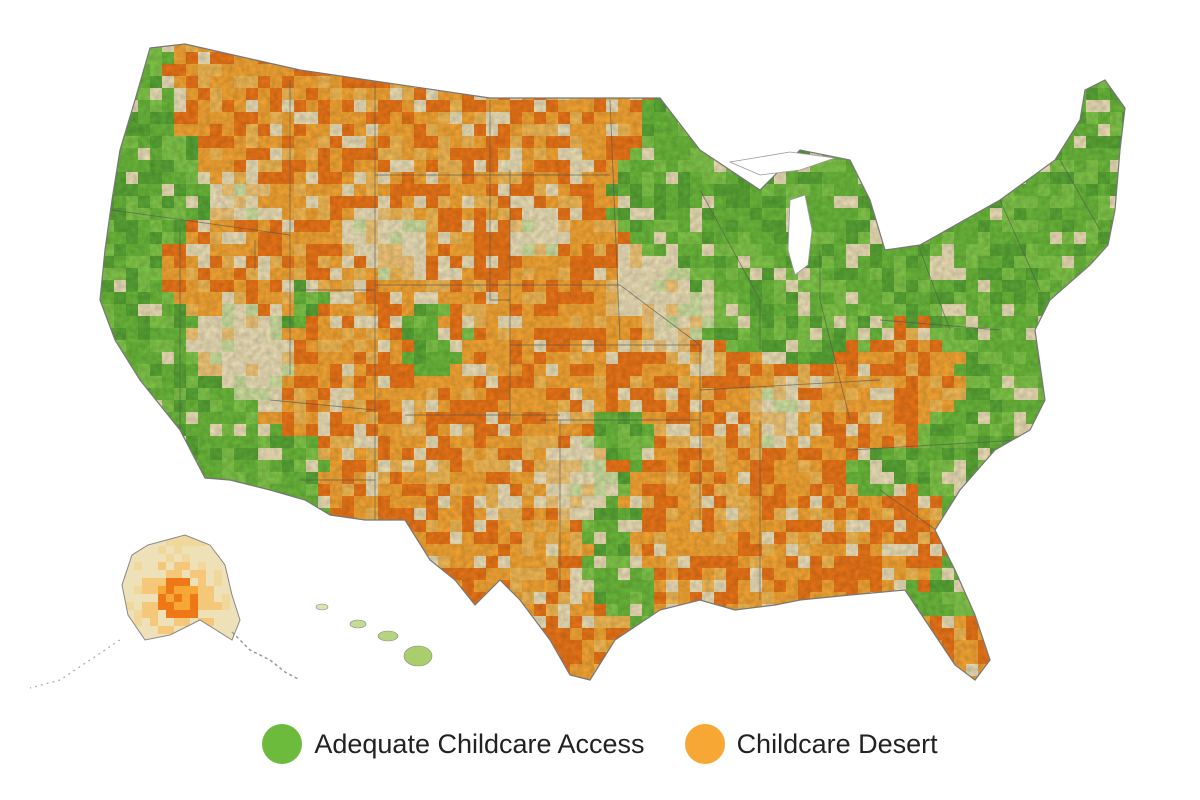 The width and height of the screenshot is (1200, 800). Describe the element at coordinates (181, 587) in the screenshot. I see `alaska` at that location.